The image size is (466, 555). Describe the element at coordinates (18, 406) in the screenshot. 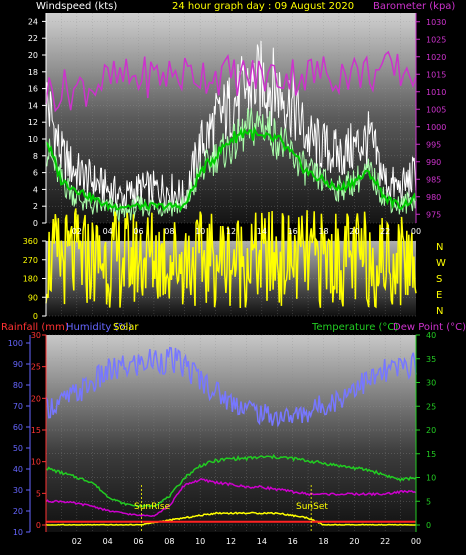

I see `humidity-tick-label: 70` at that location.